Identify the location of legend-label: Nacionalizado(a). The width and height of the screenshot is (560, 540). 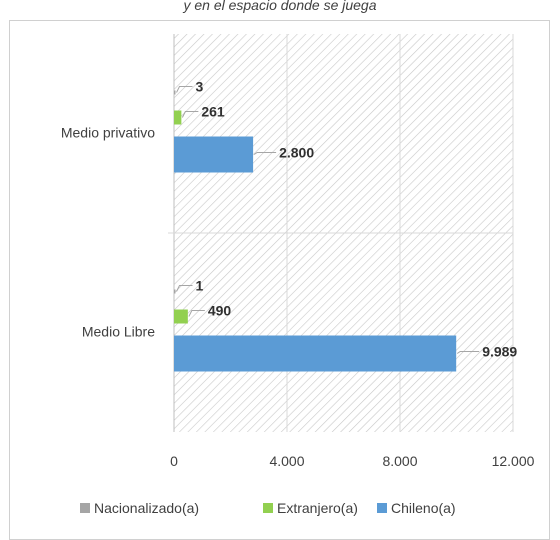
(146, 508).